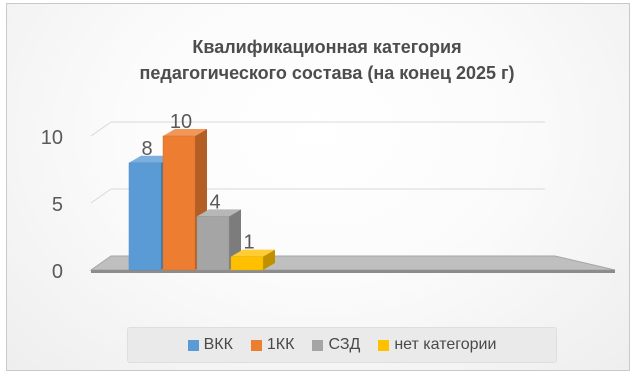  I want to click on legend-item-szd: СЗД, so click(336, 345).